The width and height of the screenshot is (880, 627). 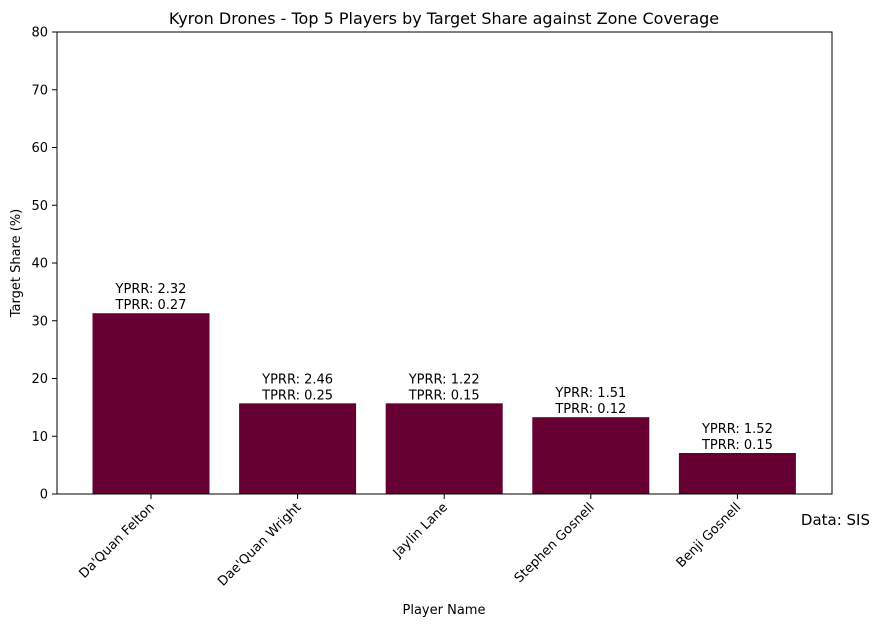 I want to click on x-tick-label: Jaylin Lane, so click(x=420, y=530).